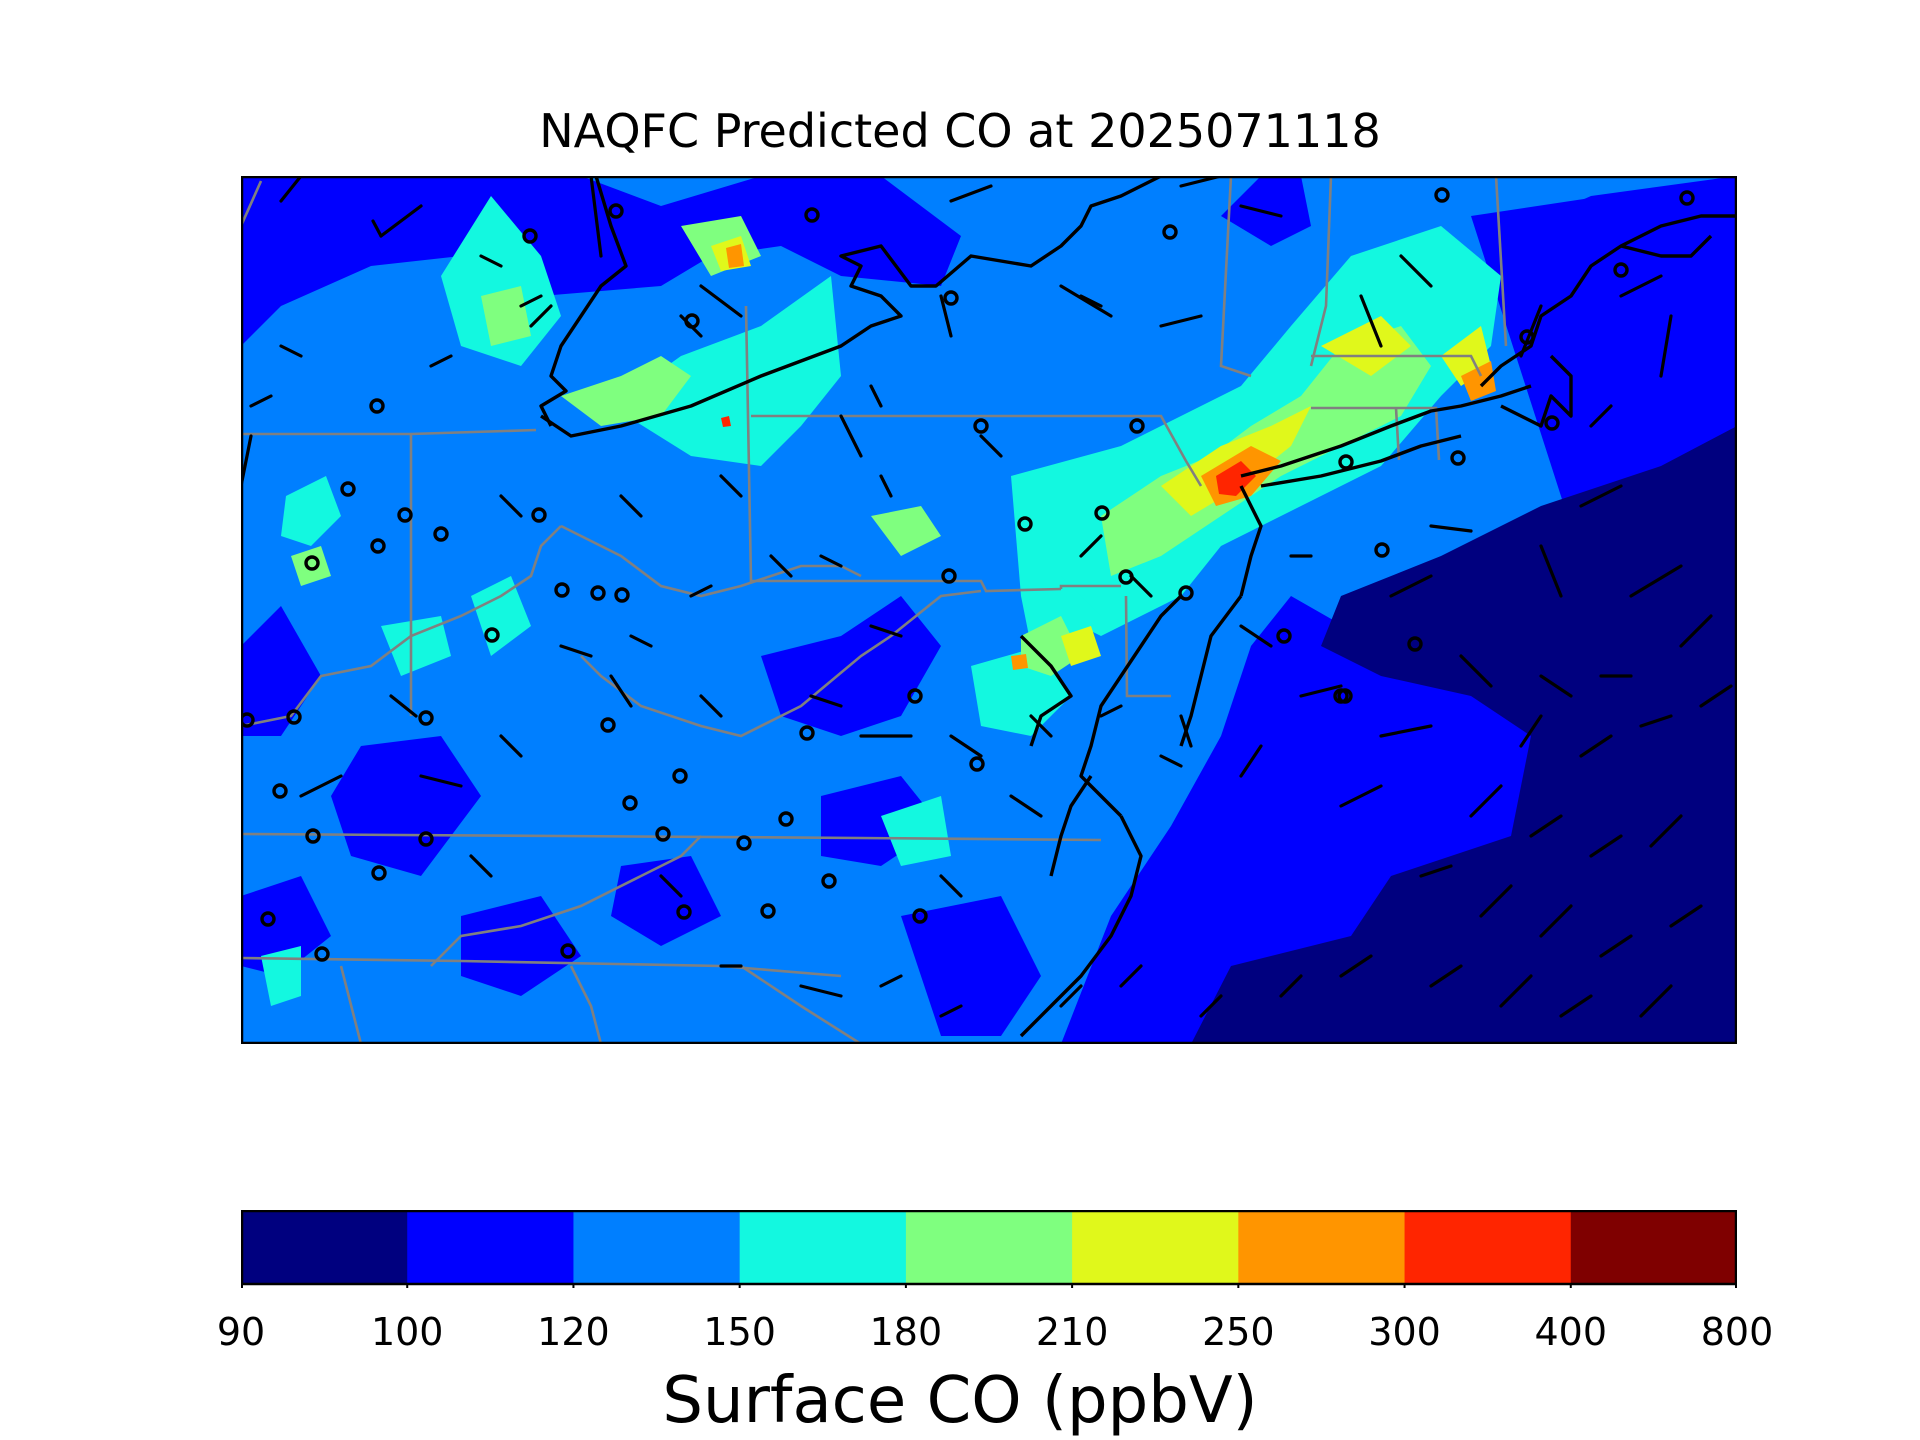  I want to click on colorbar-frame, so click(989, 1248).